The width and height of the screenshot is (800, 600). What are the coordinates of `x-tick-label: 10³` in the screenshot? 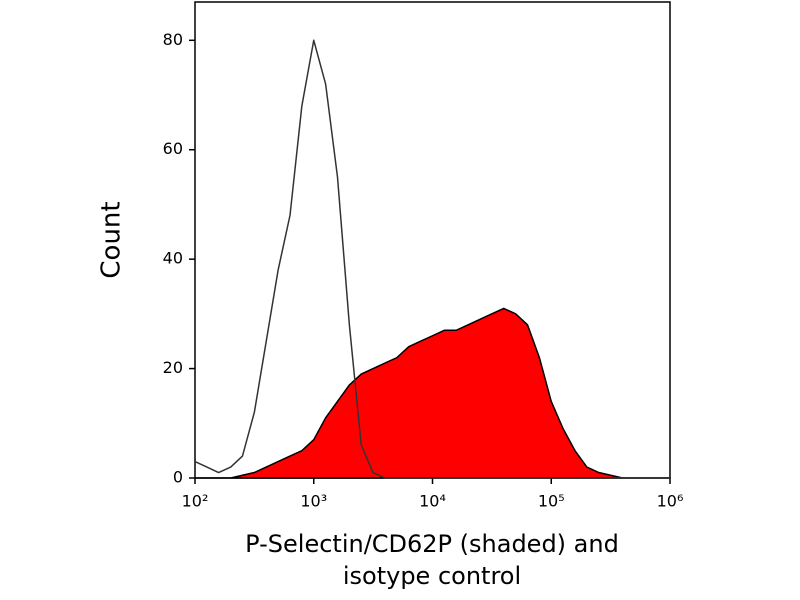 It's located at (313, 501).